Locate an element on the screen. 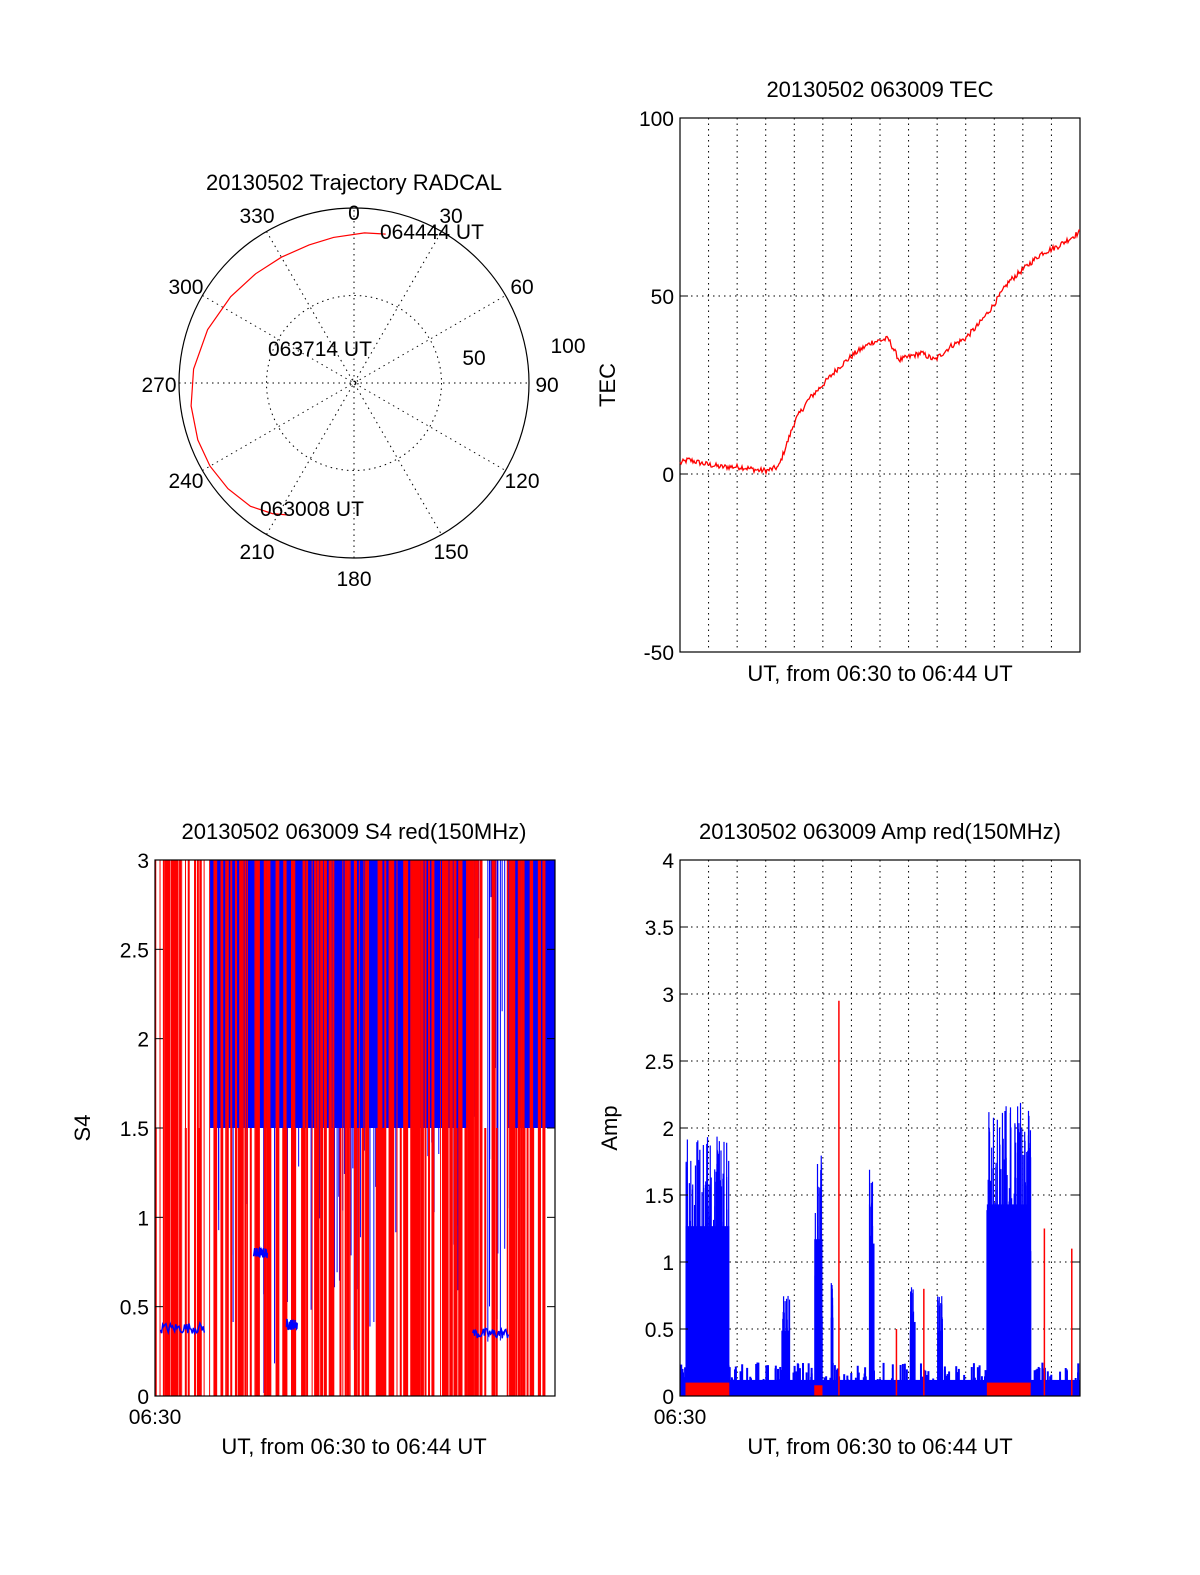 This screenshot has height=1575, width=1200. polar-angle-label-180: 180 is located at coordinates (353, 579).